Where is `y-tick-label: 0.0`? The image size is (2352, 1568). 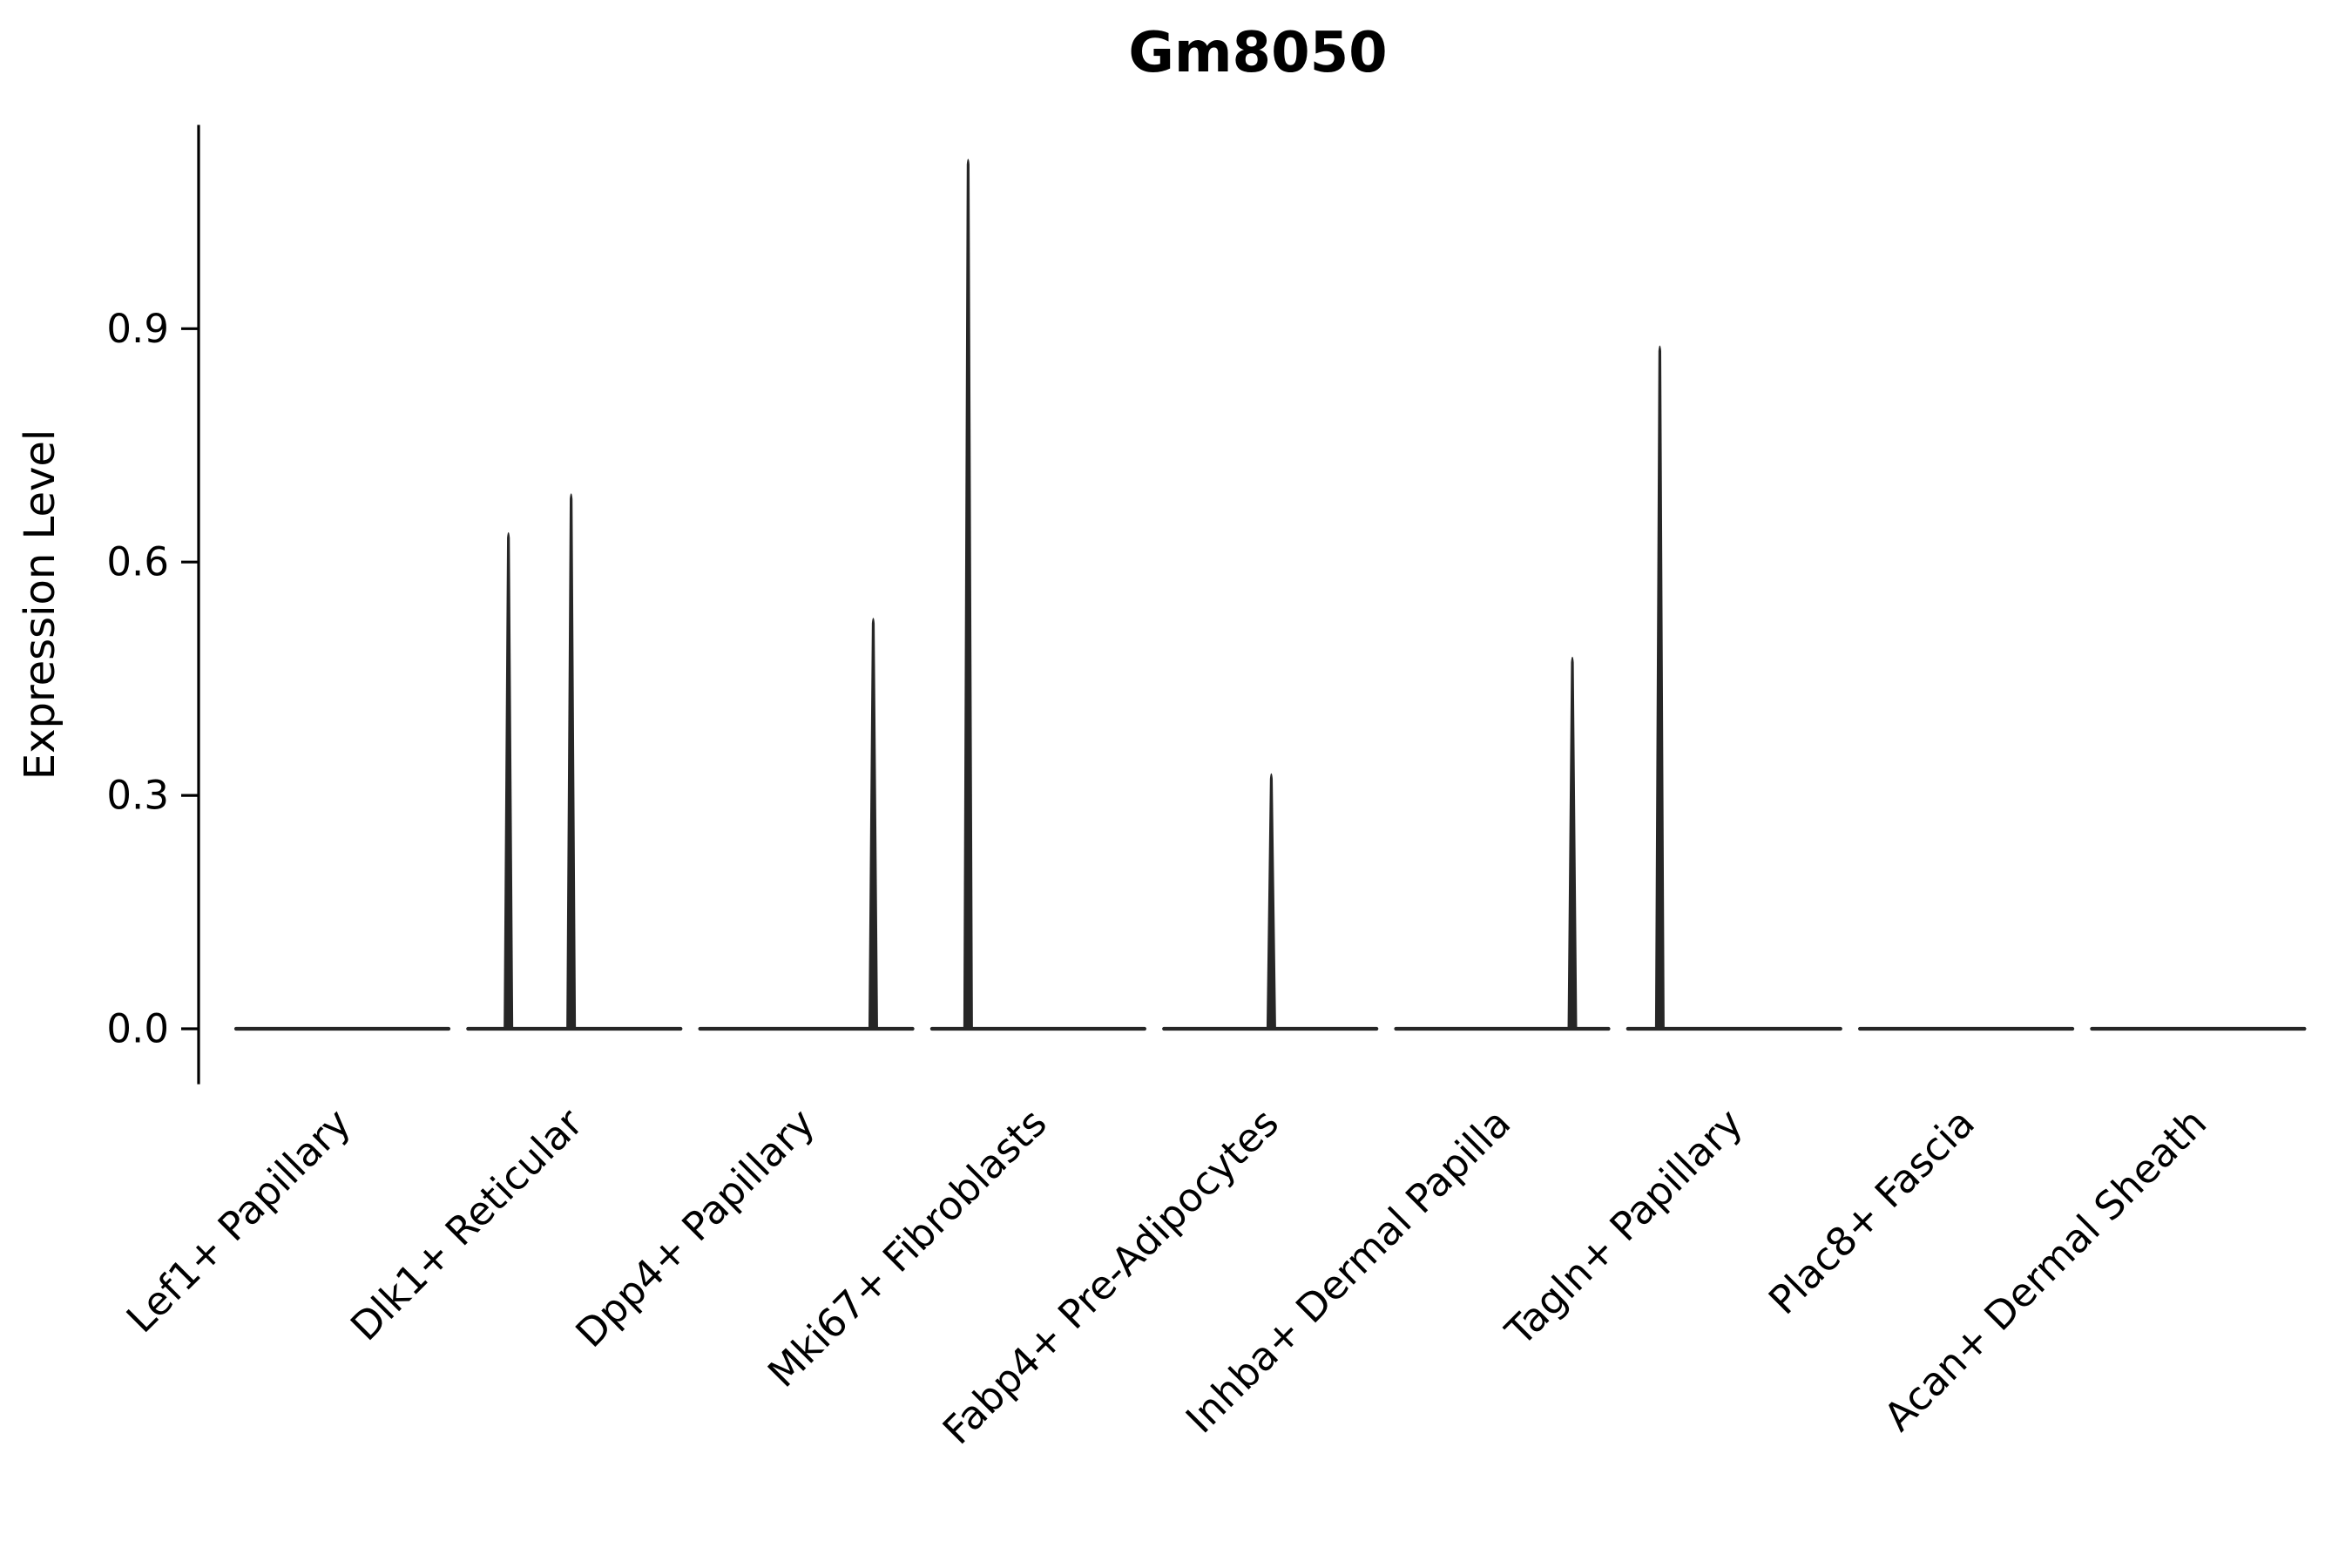
y-tick-label: 0.0 is located at coordinates (137, 1029).